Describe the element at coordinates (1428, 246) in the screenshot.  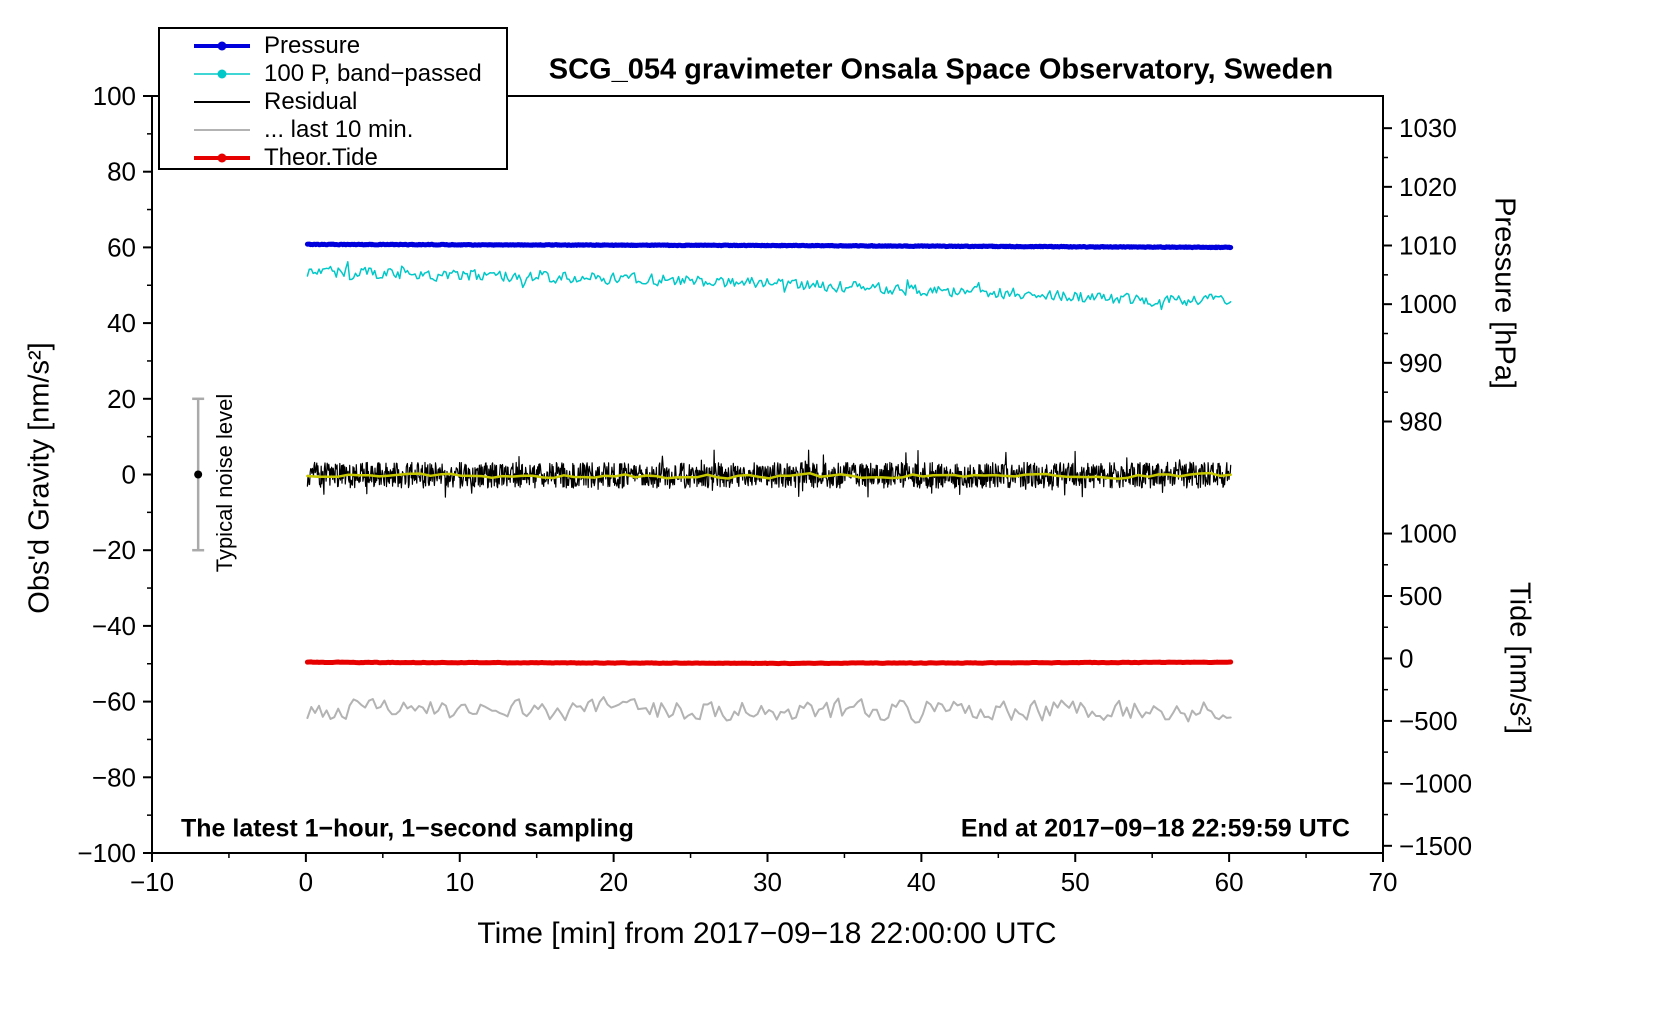
I see `pressure-tick-label: 1010` at that location.